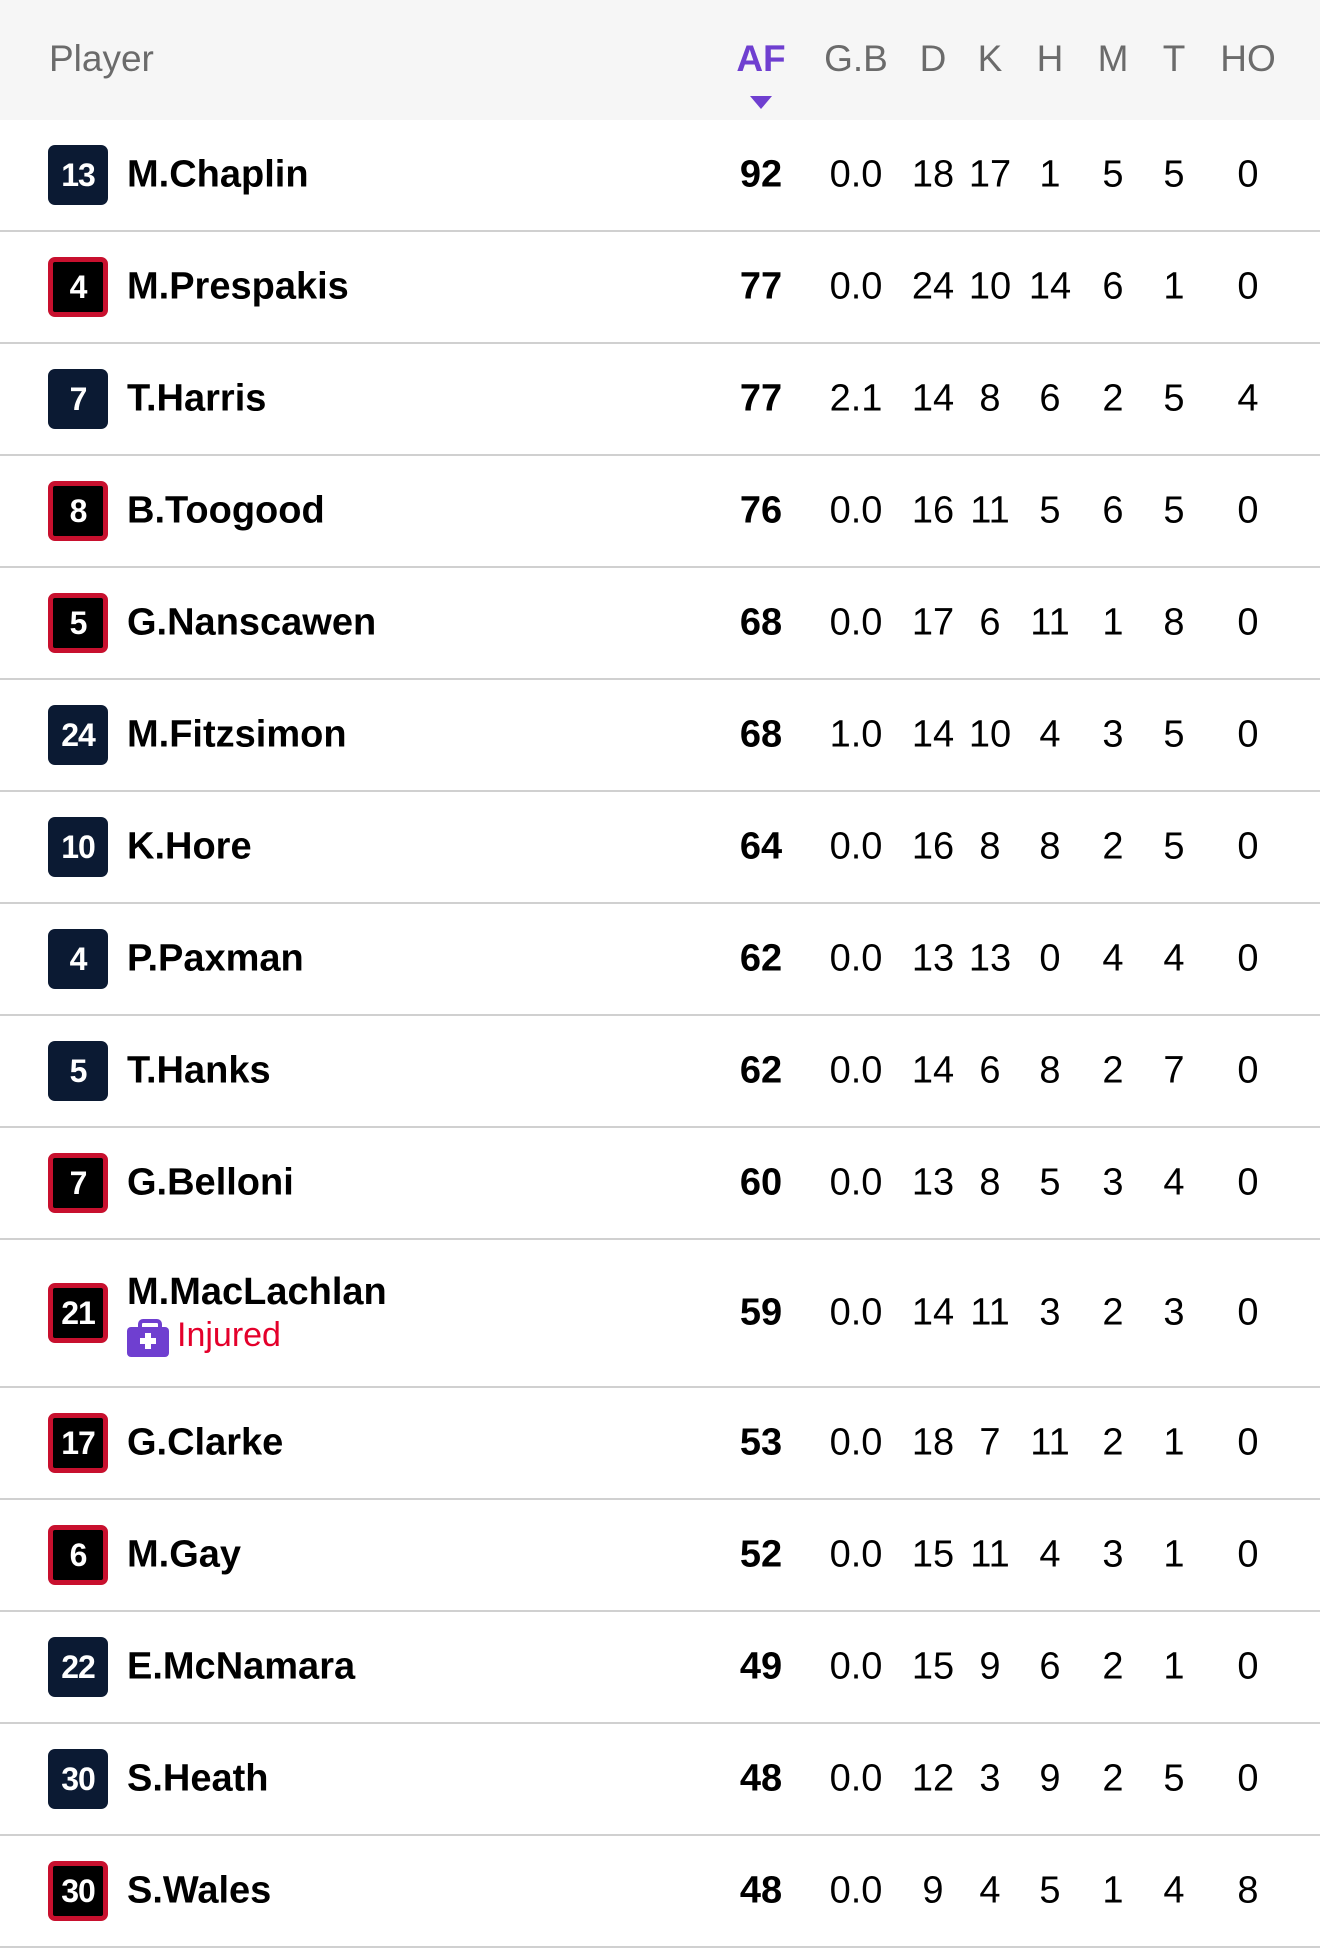  I want to click on player-row: 7 G.Belloni 60 0.0 13 8 5 3 4 0, so click(660, 1184).